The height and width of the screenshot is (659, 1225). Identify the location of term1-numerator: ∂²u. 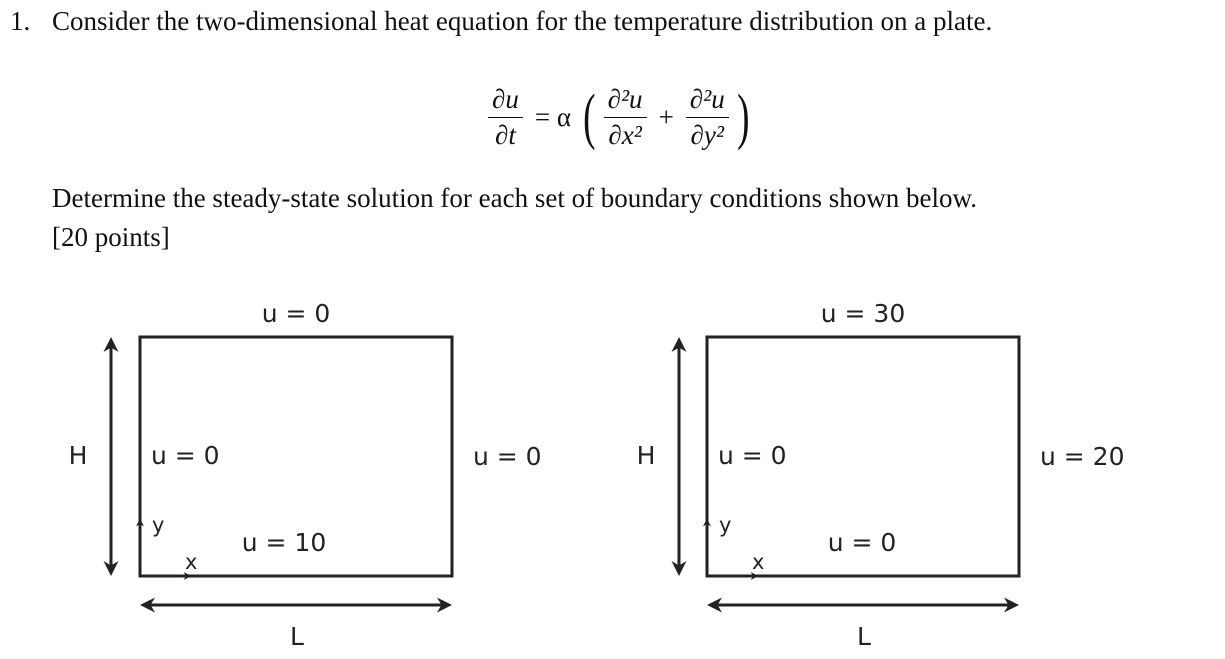
(625, 101).